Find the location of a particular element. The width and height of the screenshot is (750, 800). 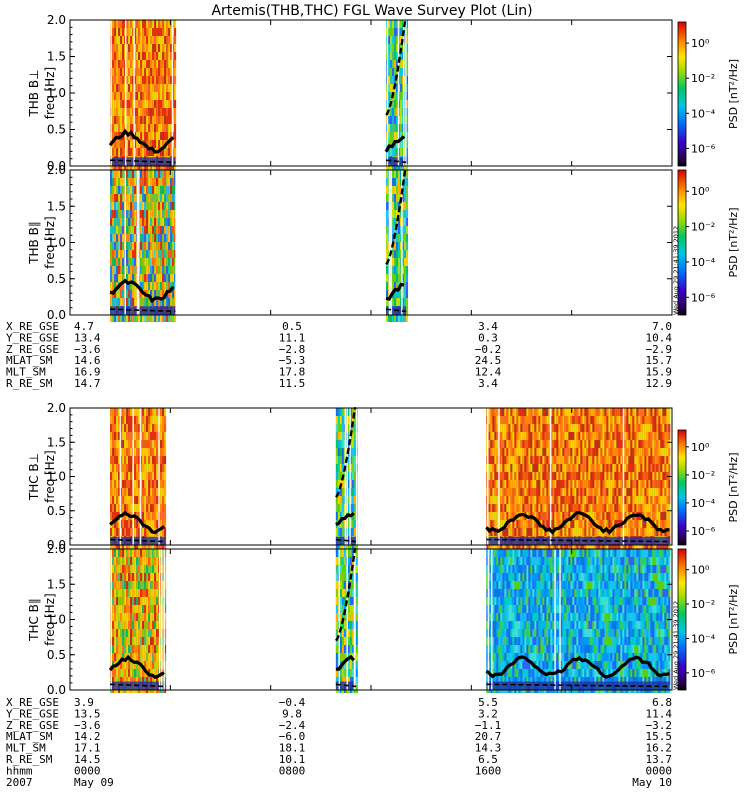

ephem-value: 17.1 is located at coordinates (87, 748).